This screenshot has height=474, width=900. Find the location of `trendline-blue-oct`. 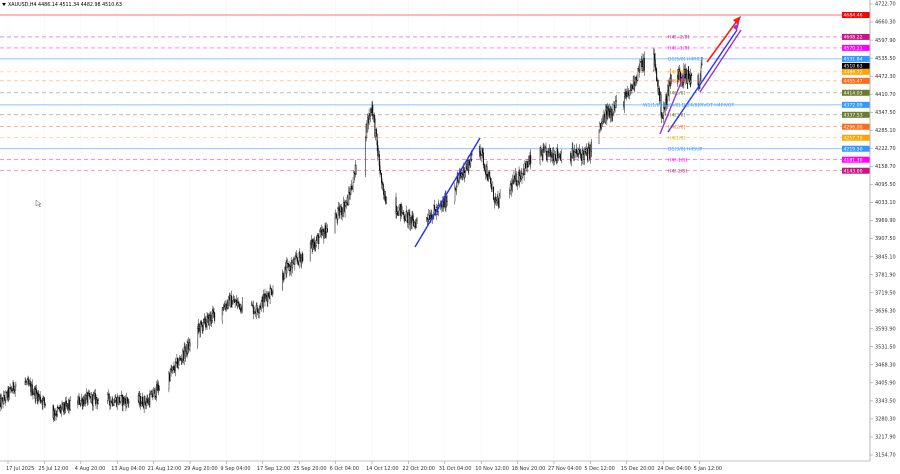

trendline-blue-oct is located at coordinates (447, 192).